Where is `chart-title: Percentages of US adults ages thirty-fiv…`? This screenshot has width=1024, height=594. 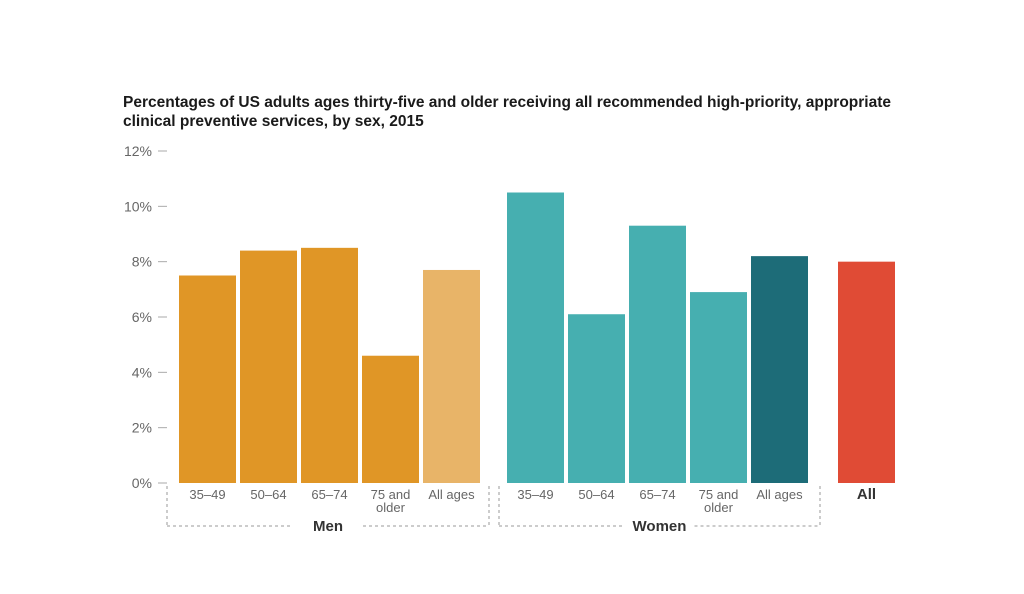
chart-title: Percentages of US adults ages thirty-fiv… is located at coordinates (507, 112).